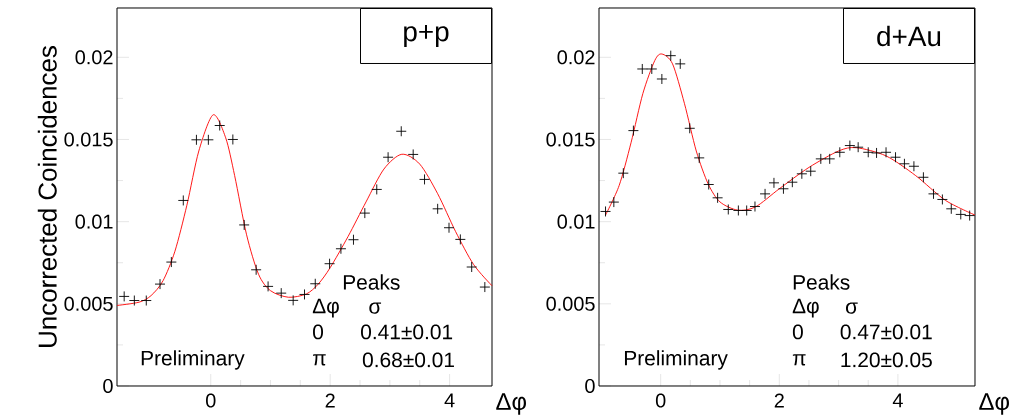  Describe the element at coordinates (886, 332) in the screenshot. I see `annotation: 0.47±0.01` at that location.